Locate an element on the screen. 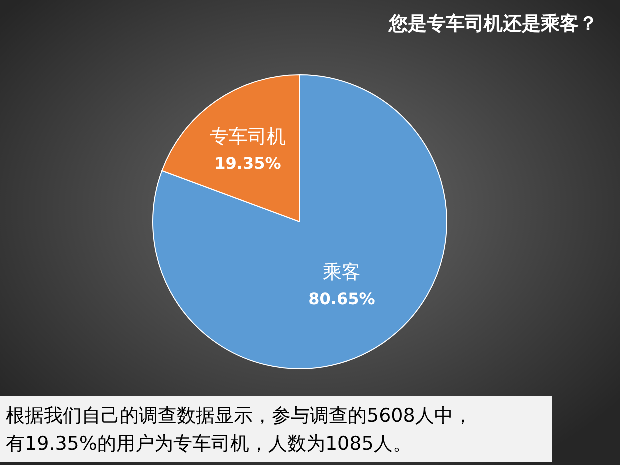  slice-label: 乘客 is located at coordinates (341, 272).